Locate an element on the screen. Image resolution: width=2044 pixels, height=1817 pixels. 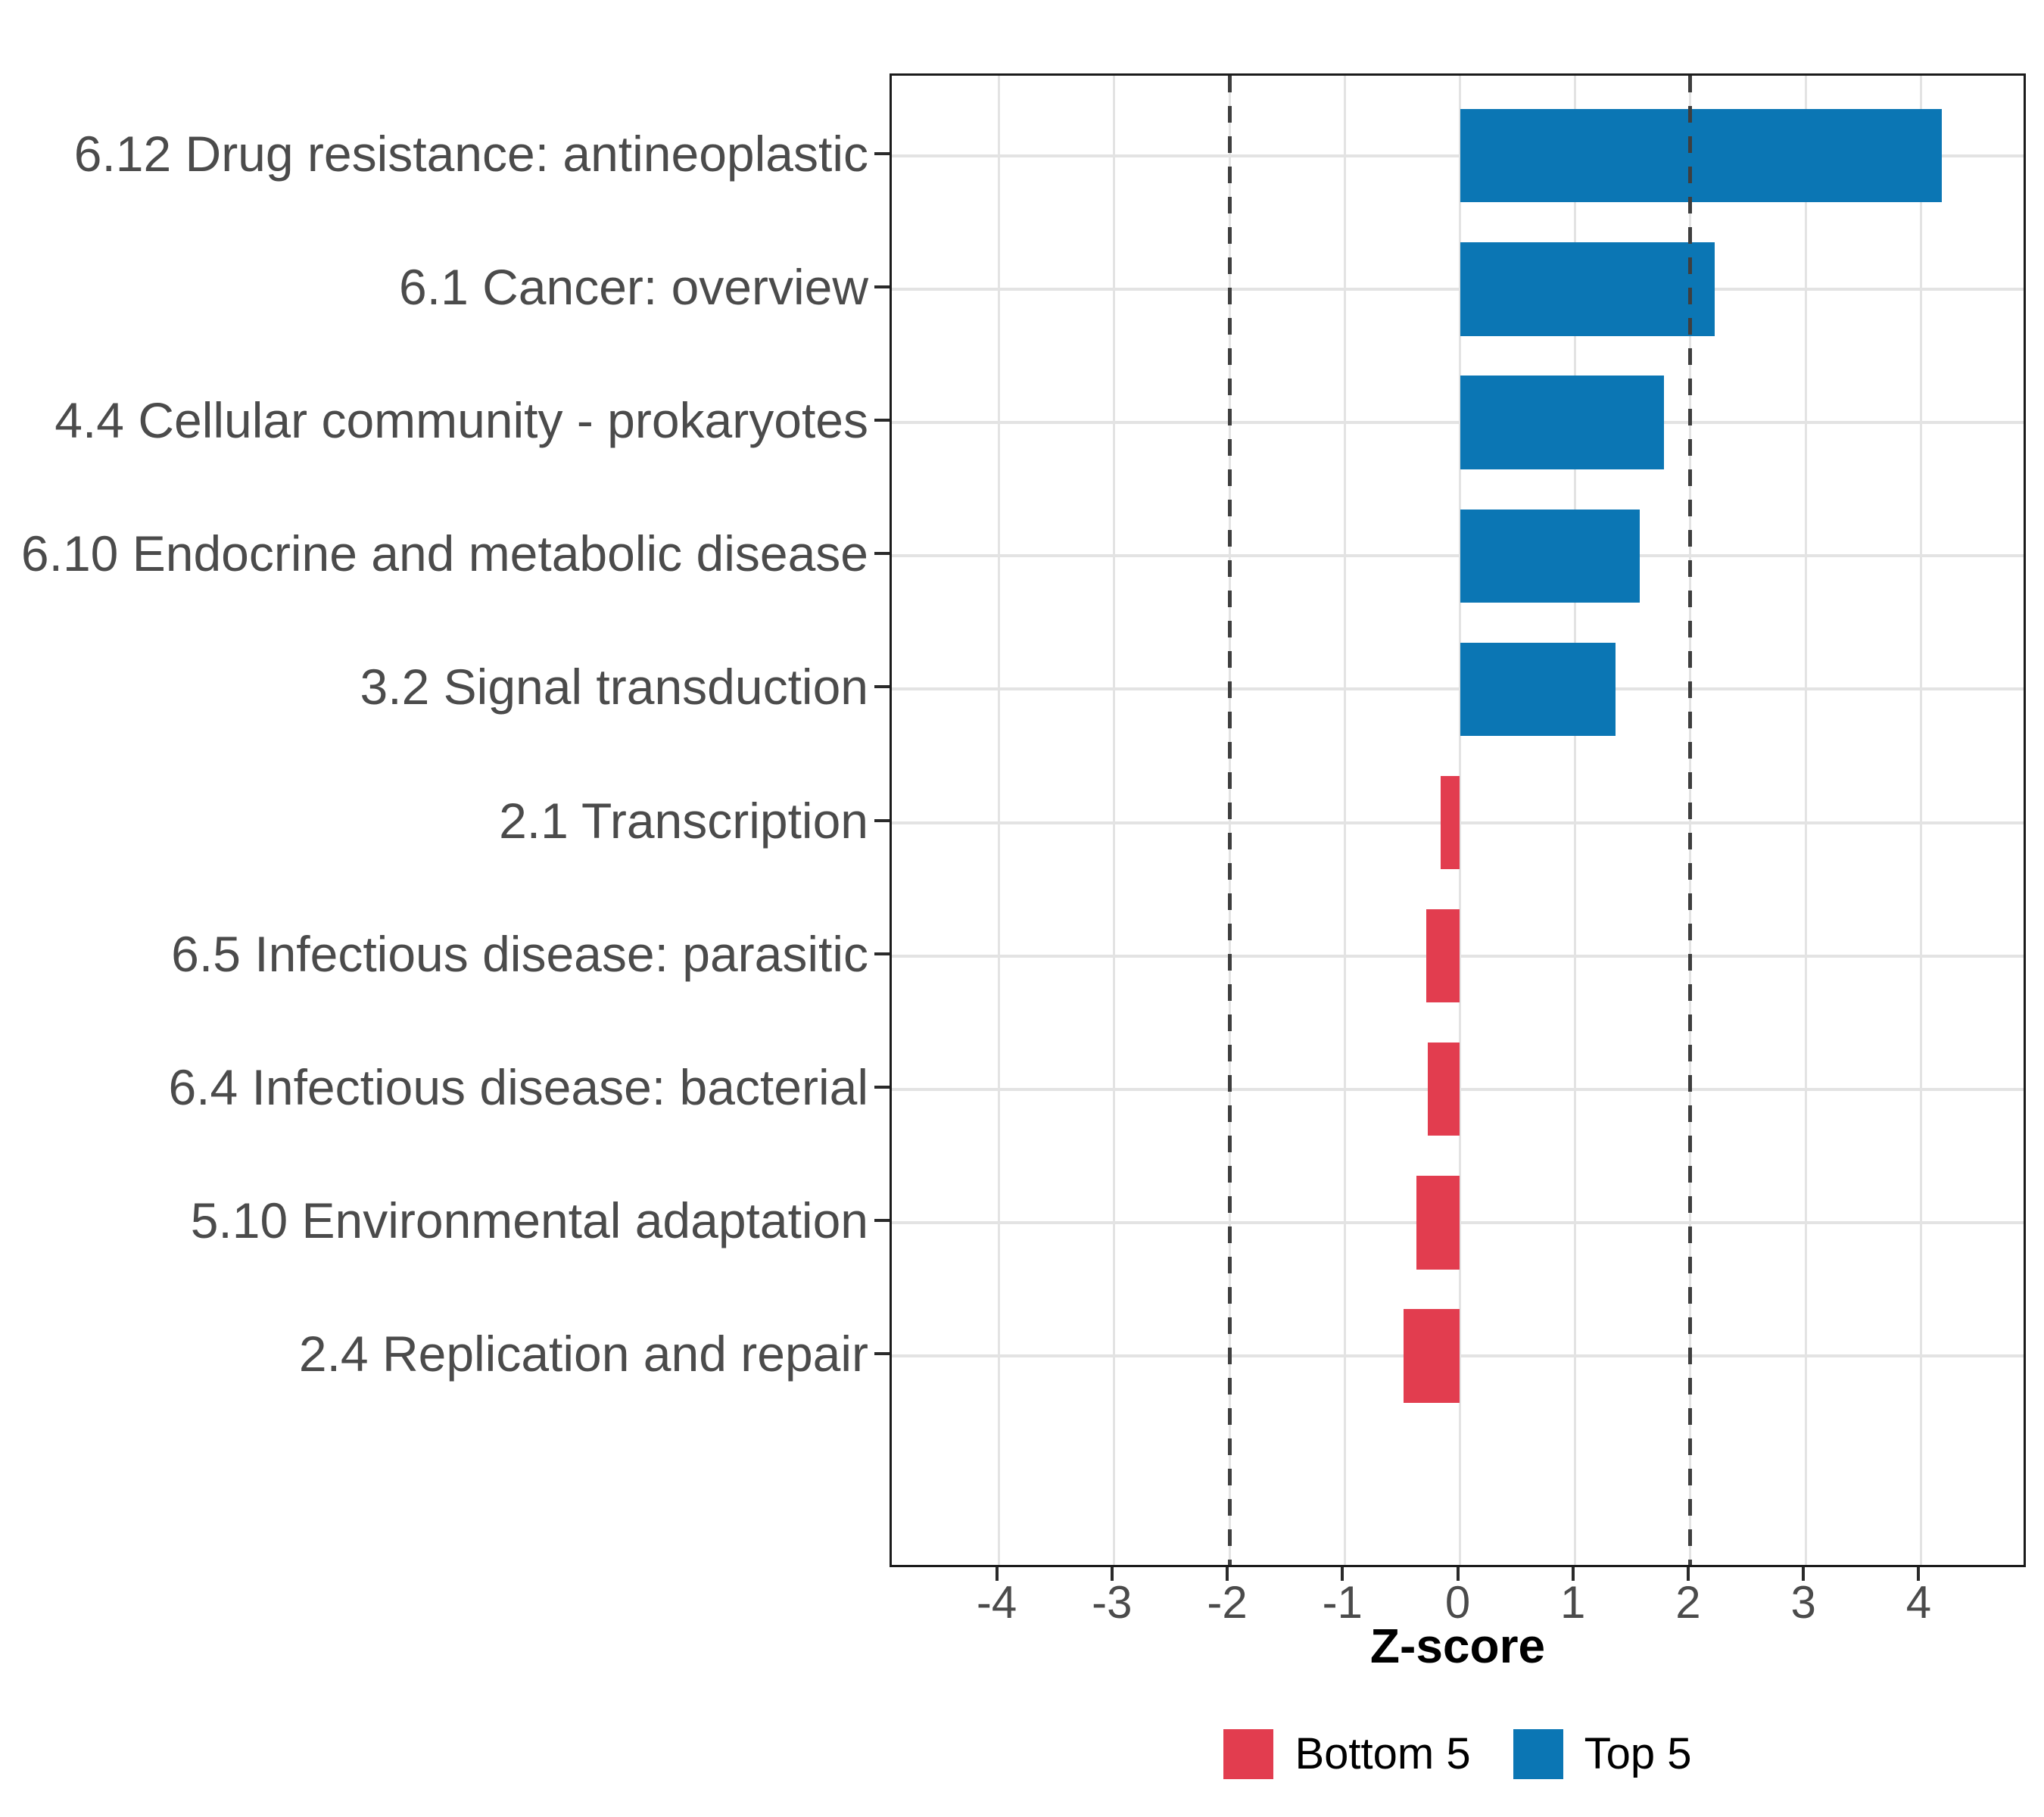
category-label: 2.1 Transcription is located at coordinates (683, 821).